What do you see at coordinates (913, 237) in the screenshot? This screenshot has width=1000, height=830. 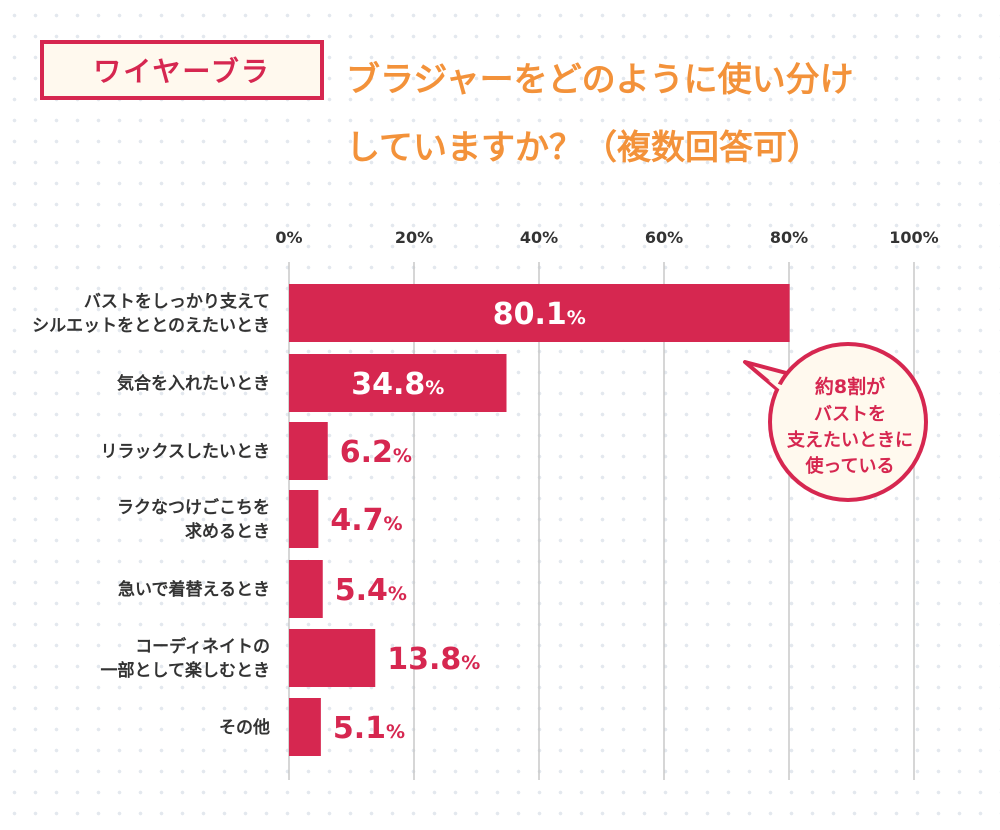 I see `x-tick-label: 100%` at bounding box center [913, 237].